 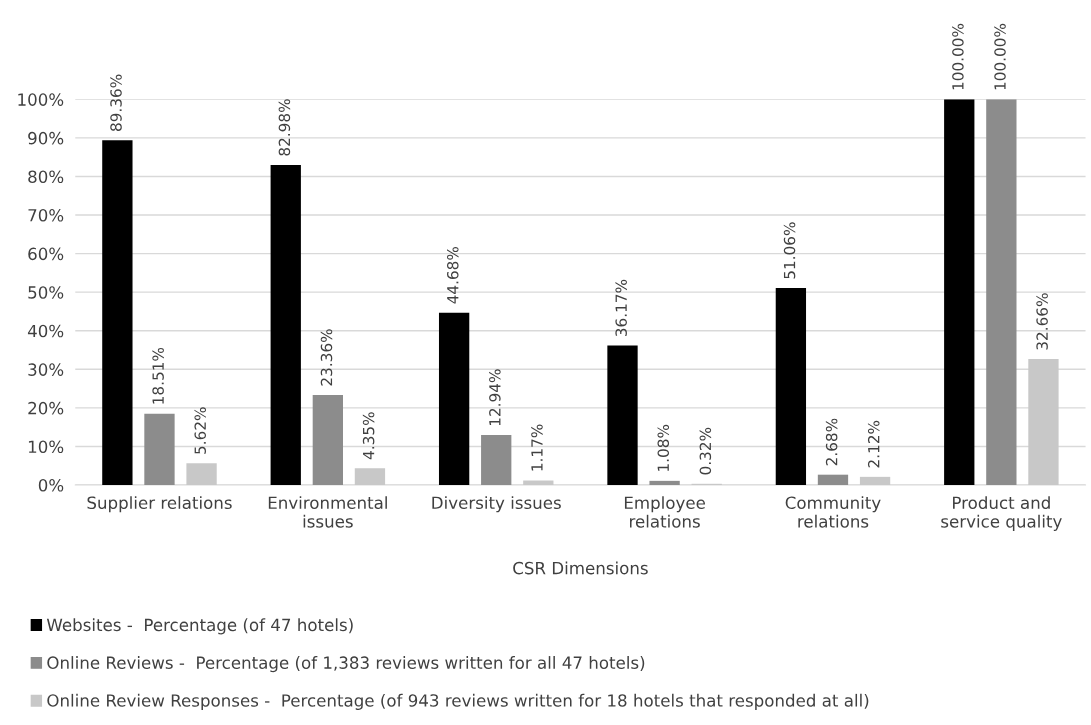 What do you see at coordinates (46, 408) in the screenshot?
I see `y-tick-label: 20%` at bounding box center [46, 408].